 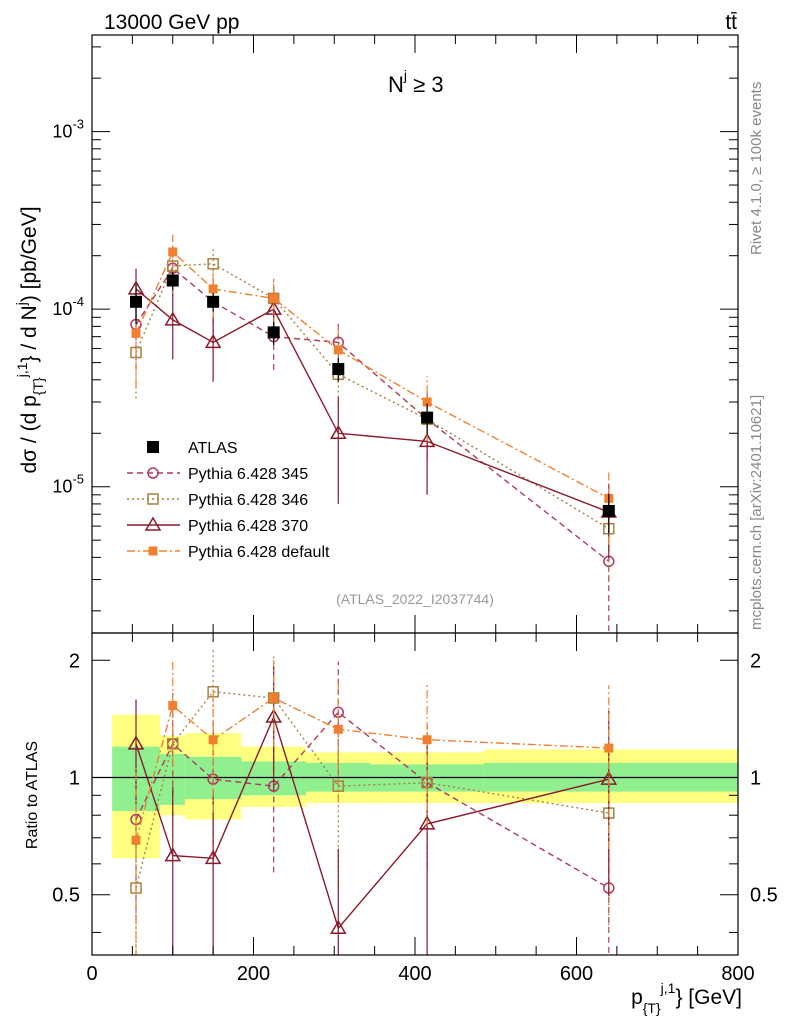 What do you see at coordinates (68, 129) in the screenshot?
I see `main-y-tick-label: 10⁻³` at bounding box center [68, 129].